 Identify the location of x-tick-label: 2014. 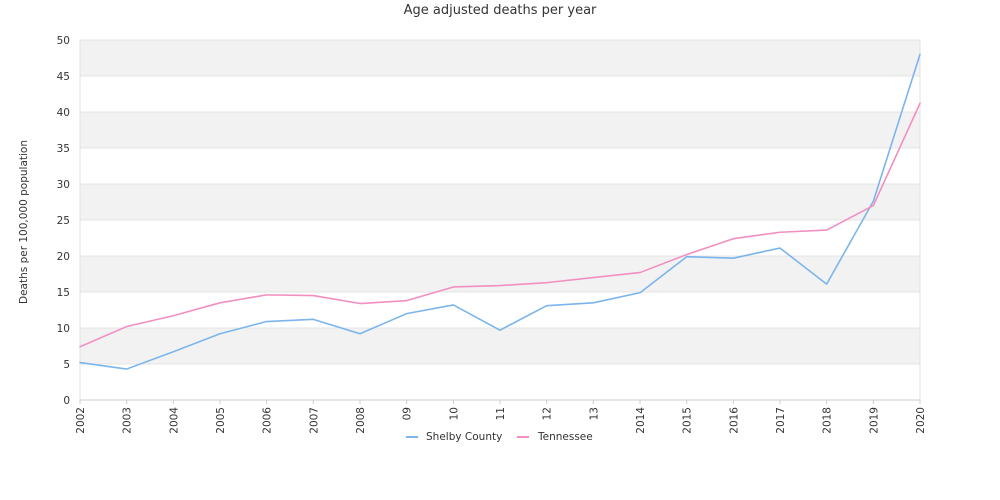
(641, 420).